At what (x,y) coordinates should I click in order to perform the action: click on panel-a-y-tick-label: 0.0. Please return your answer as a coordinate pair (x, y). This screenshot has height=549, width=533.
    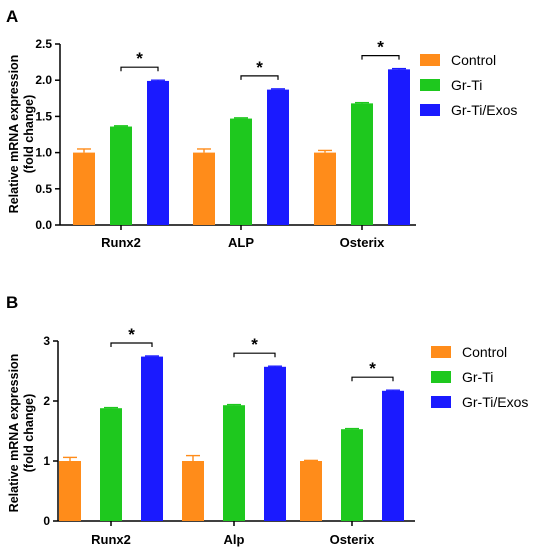
    Looking at the image, I should click on (43, 225).